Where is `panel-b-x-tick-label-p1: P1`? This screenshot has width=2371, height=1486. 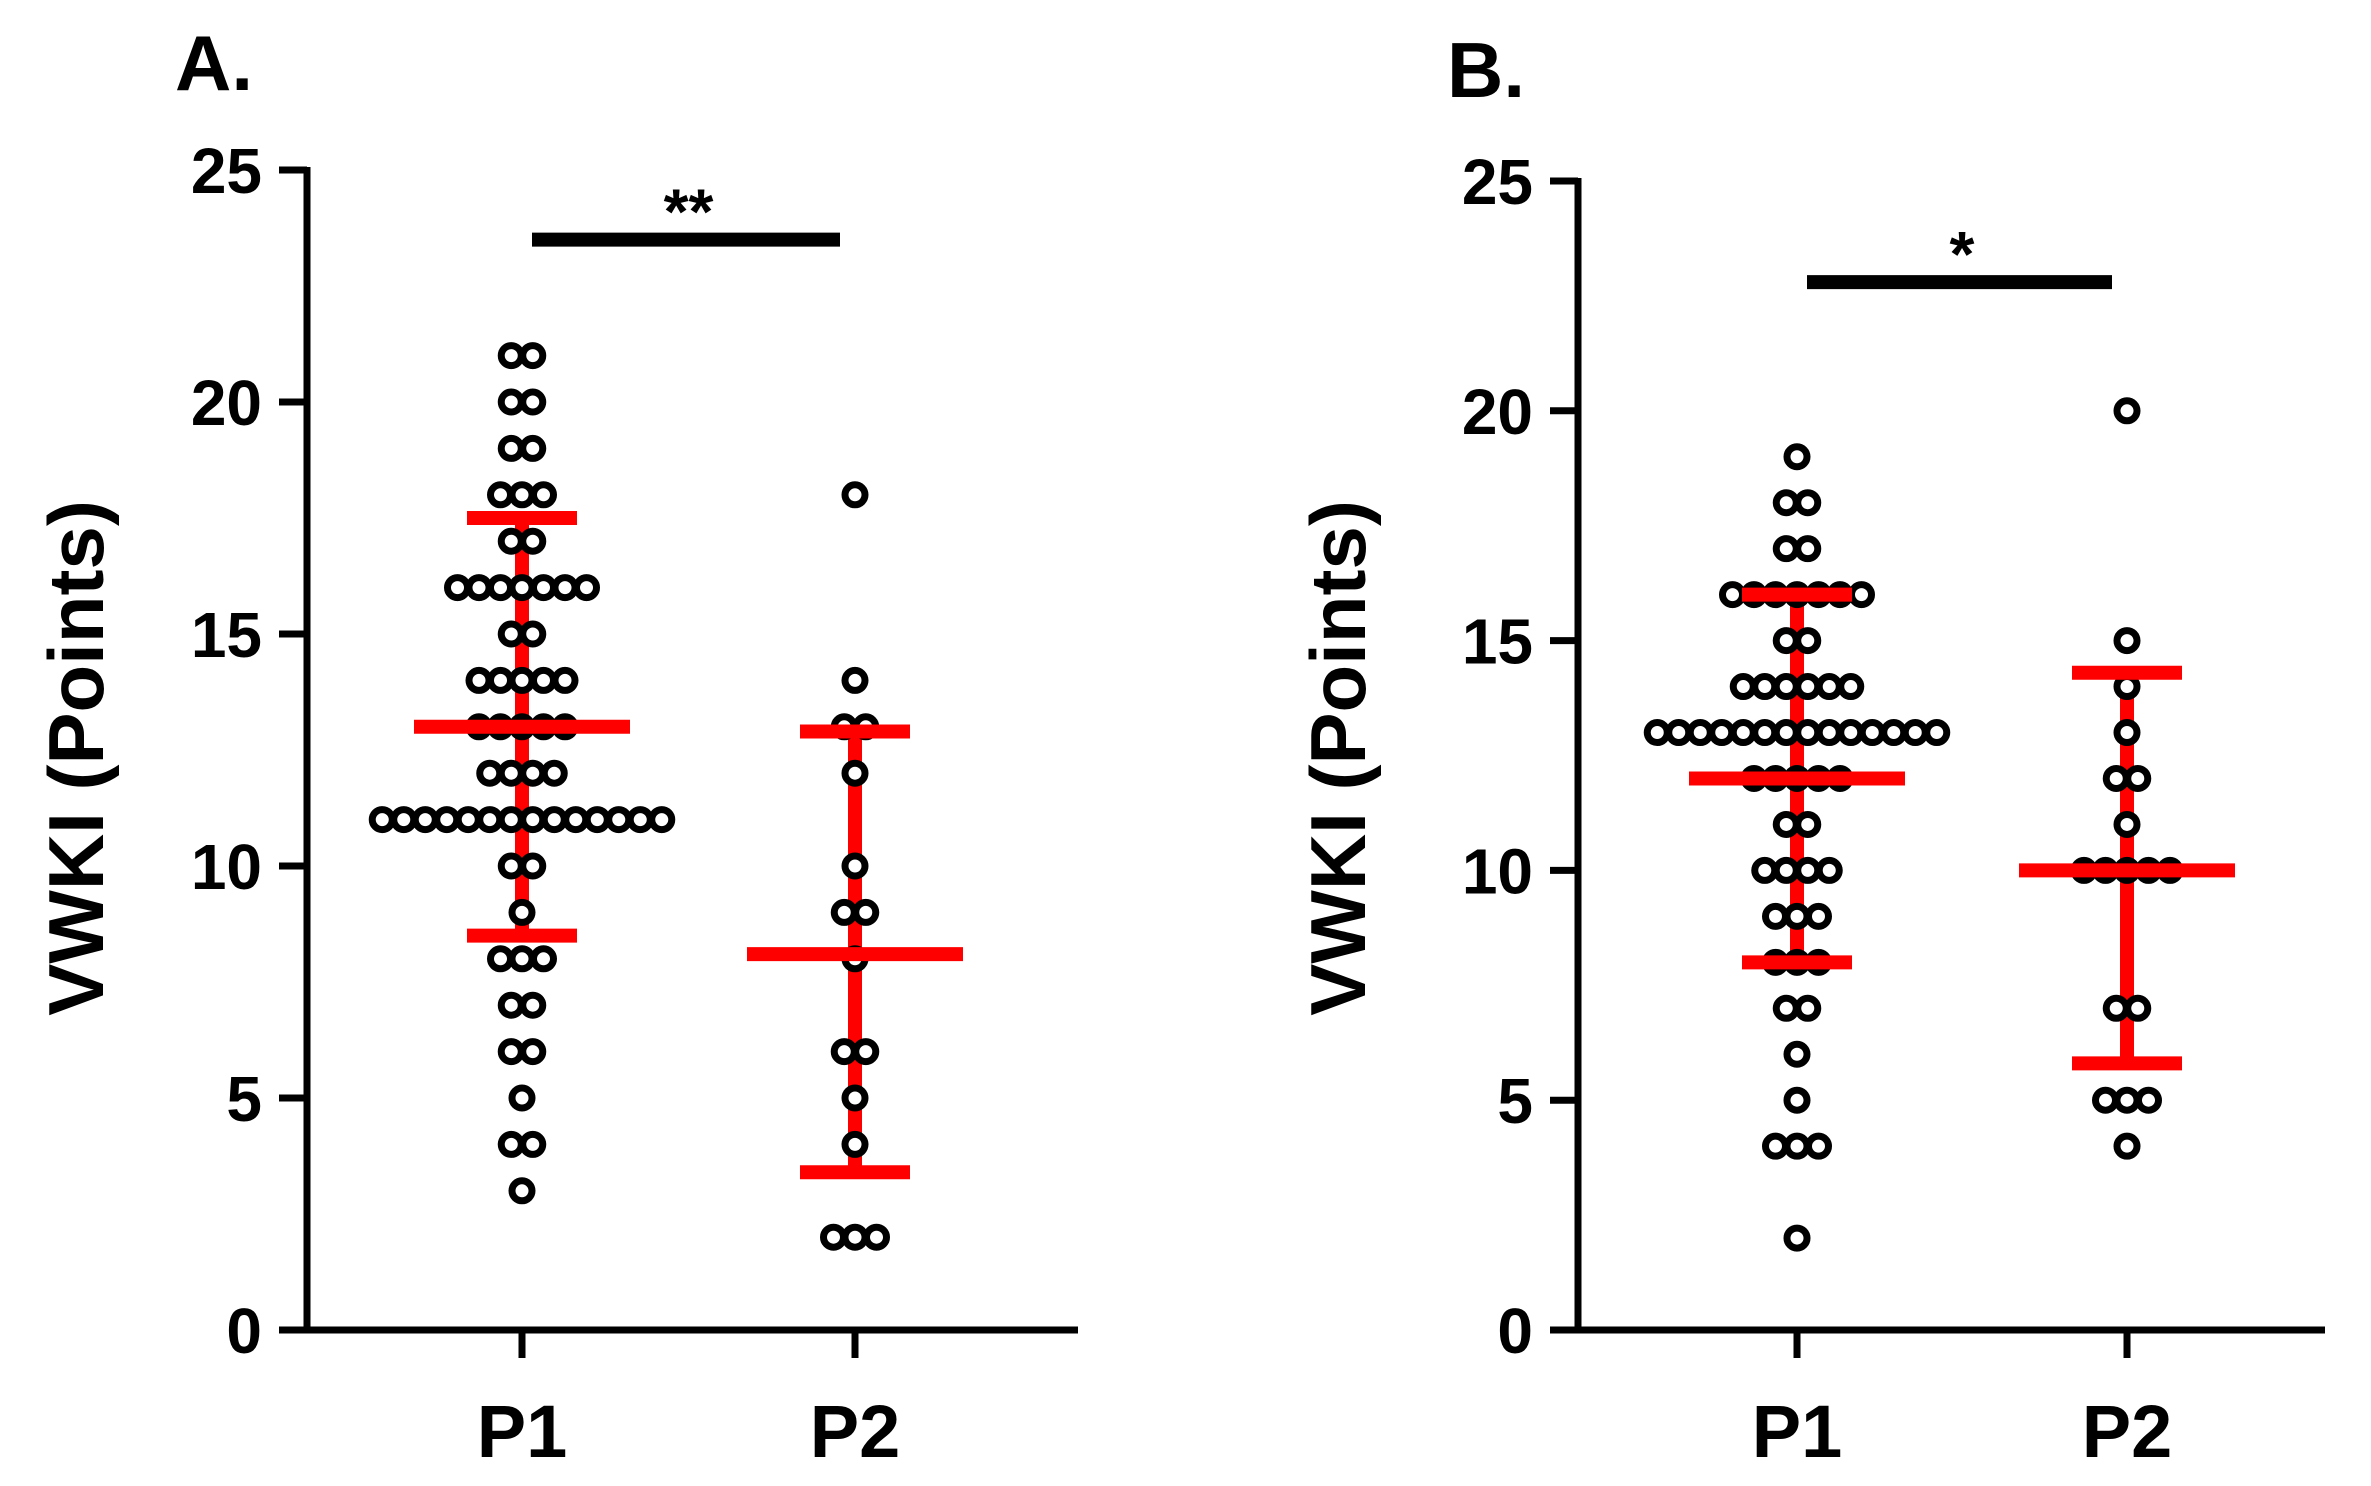 panel-b-x-tick-label-p1: P1 is located at coordinates (1797, 1431).